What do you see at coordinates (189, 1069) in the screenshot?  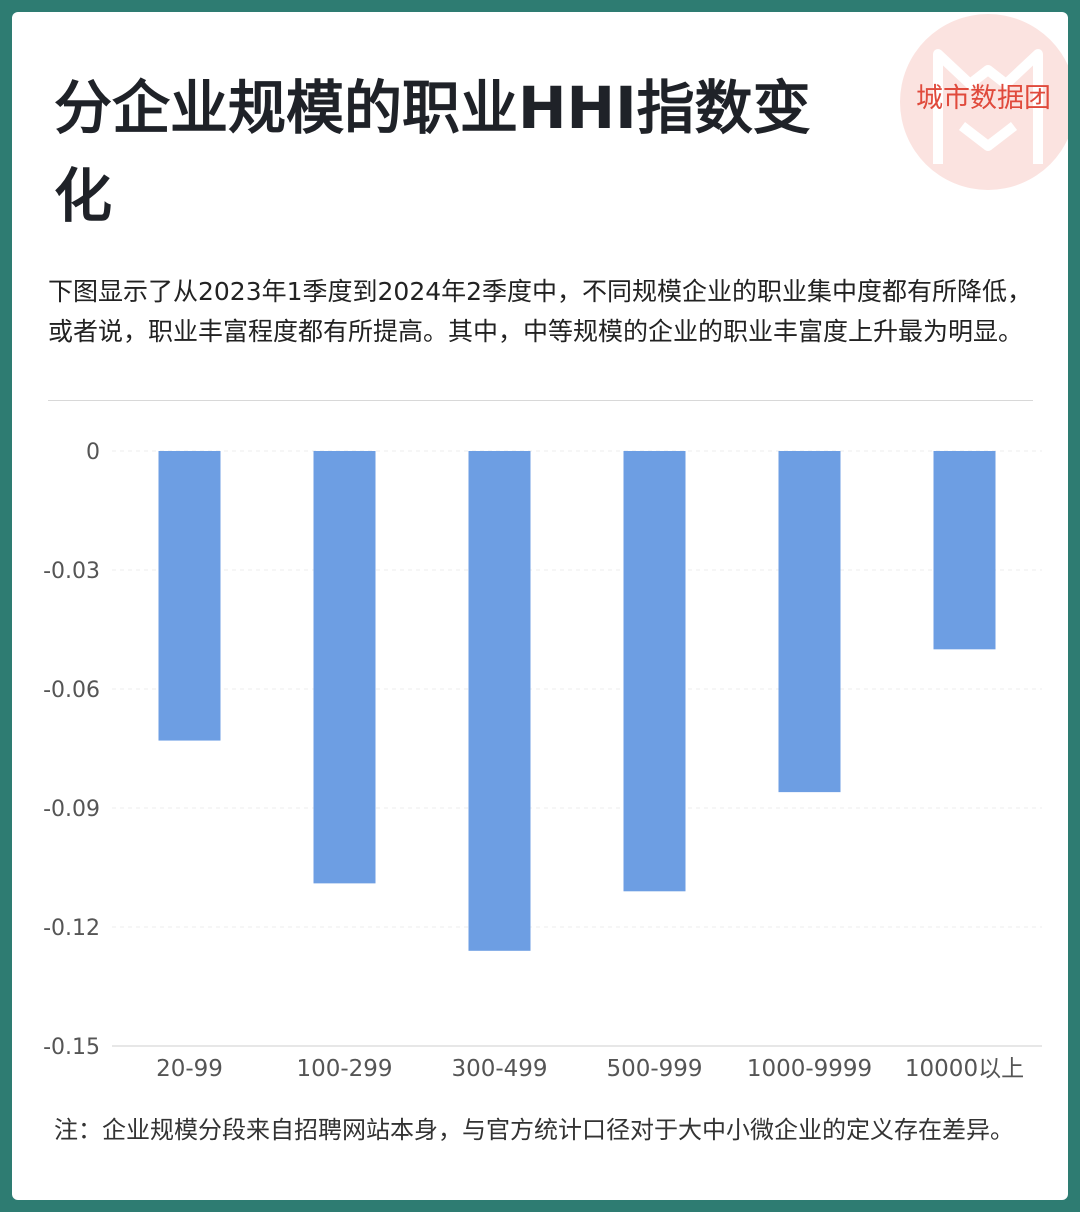 I see `x-tick-label: 20-99` at bounding box center [189, 1069].